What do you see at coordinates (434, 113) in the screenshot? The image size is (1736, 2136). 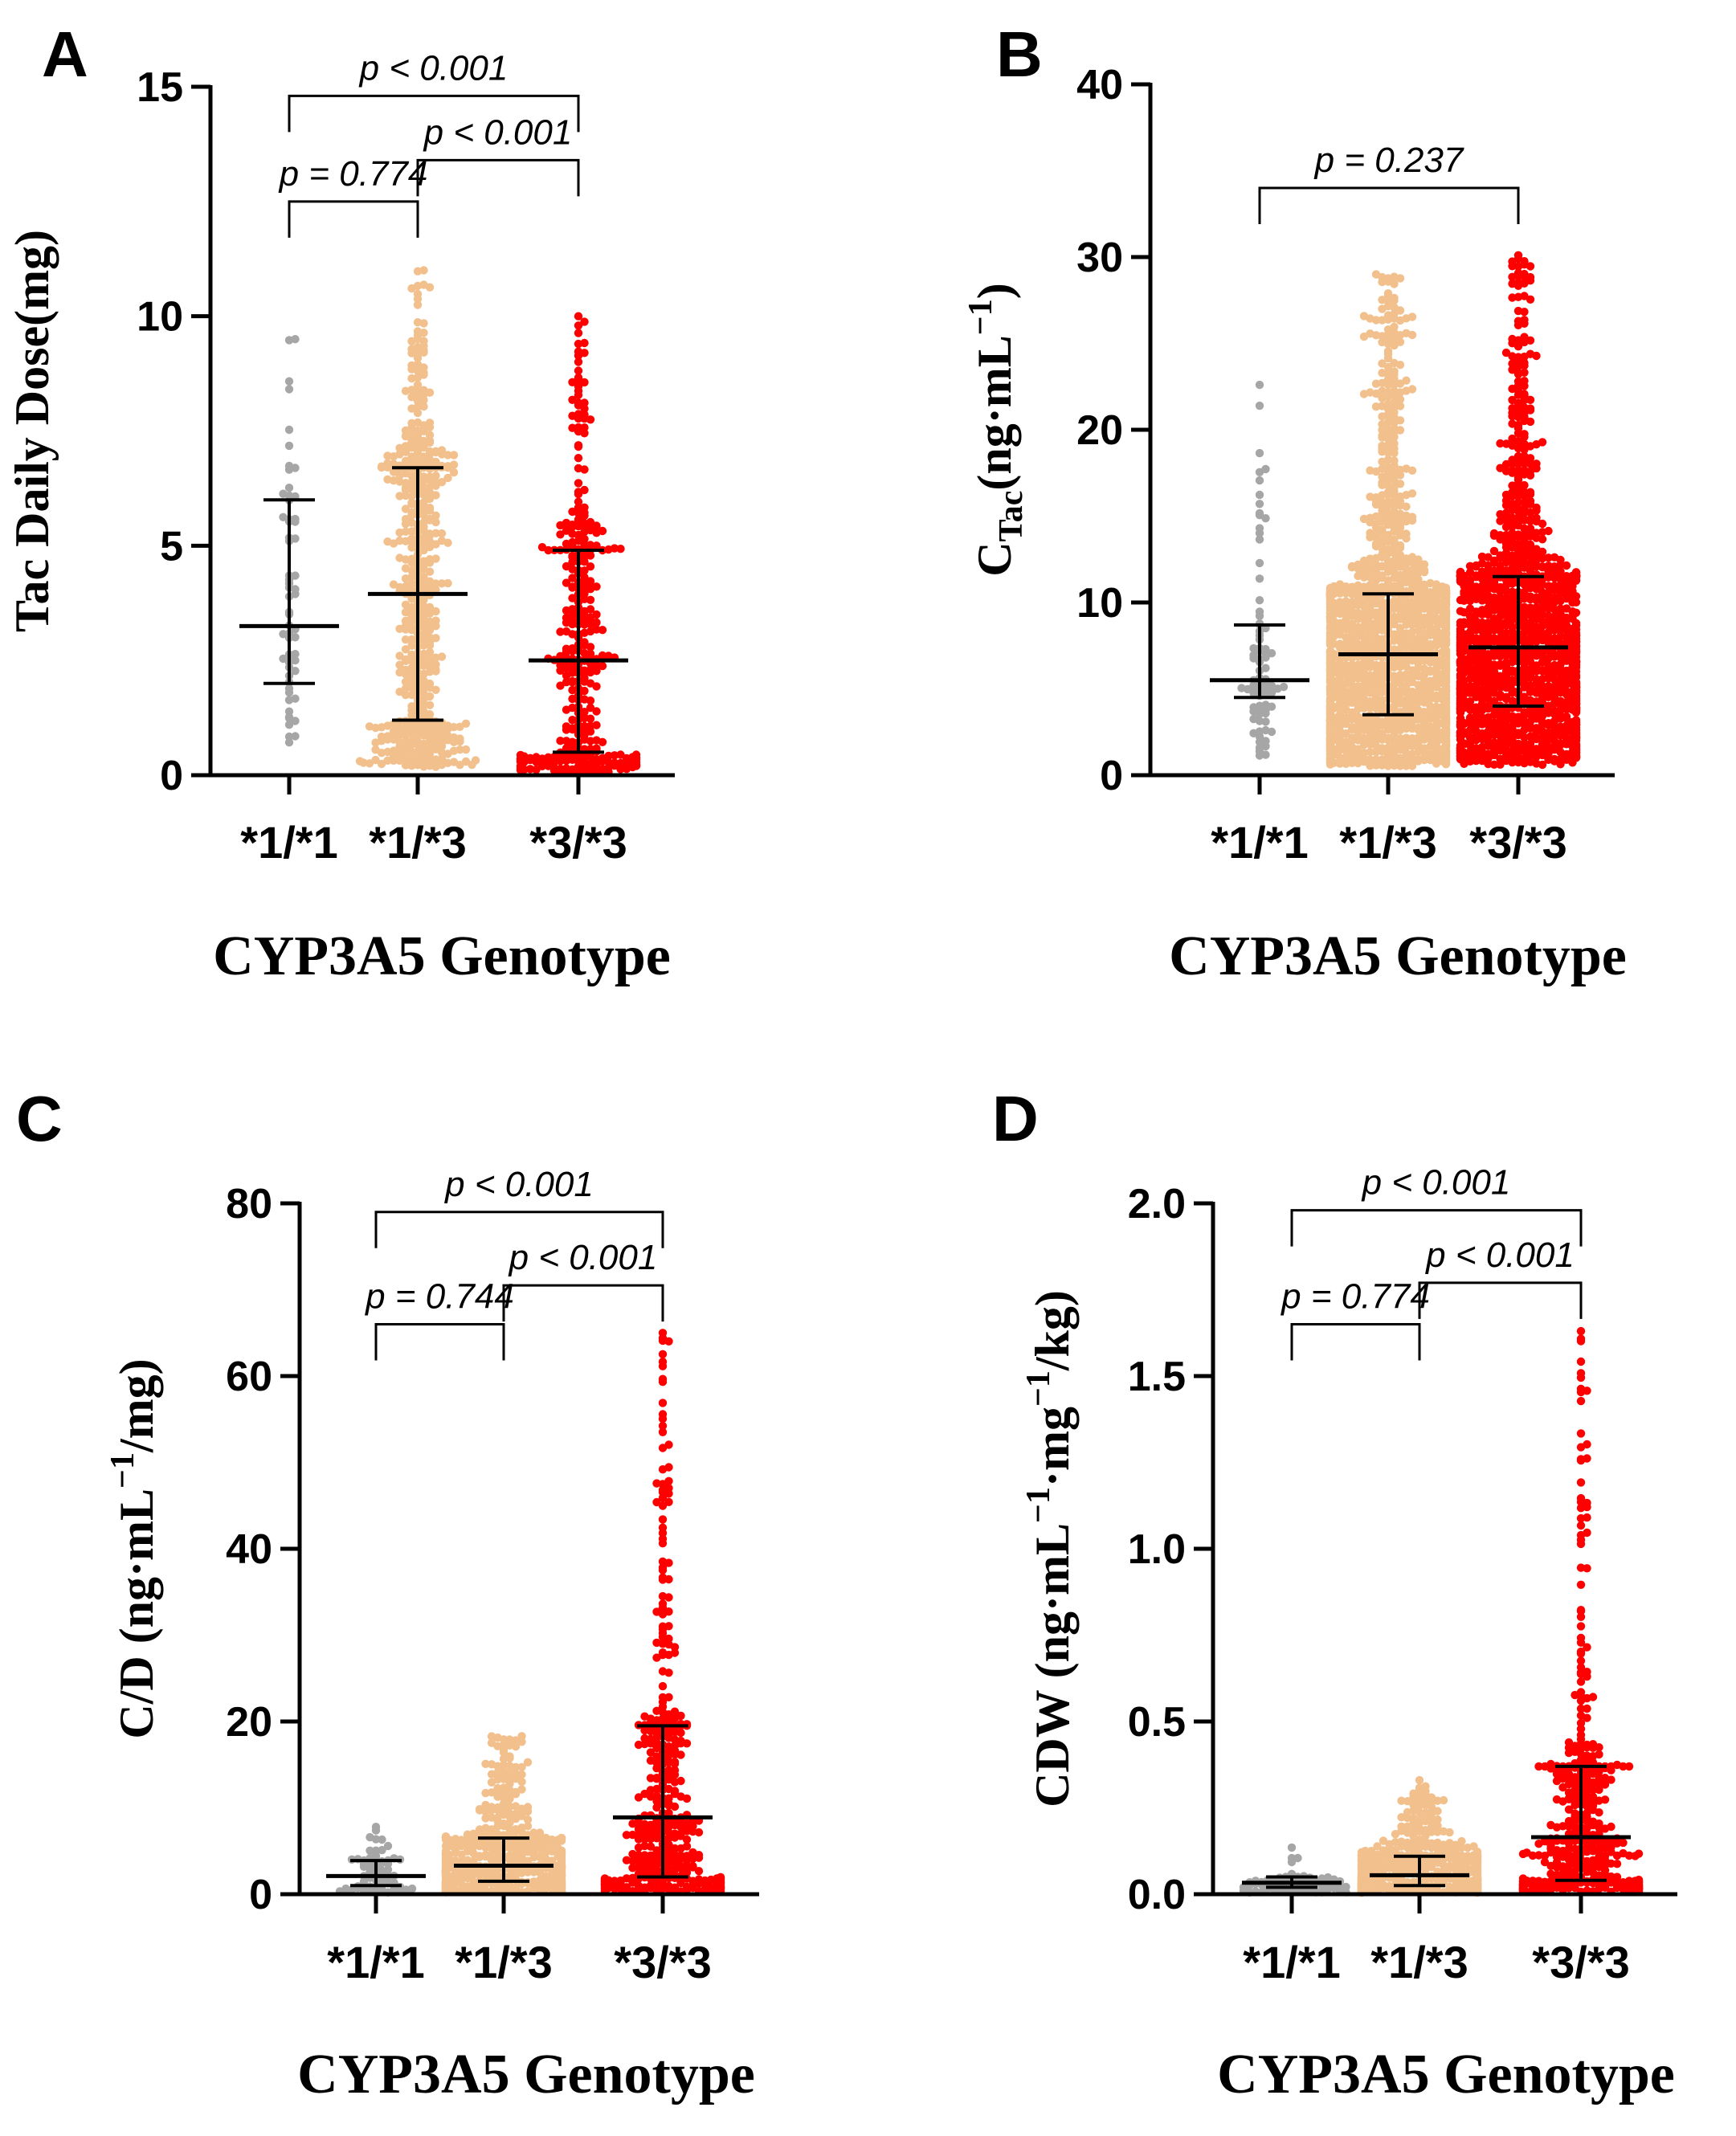 I see `significance-bracket` at bounding box center [434, 113].